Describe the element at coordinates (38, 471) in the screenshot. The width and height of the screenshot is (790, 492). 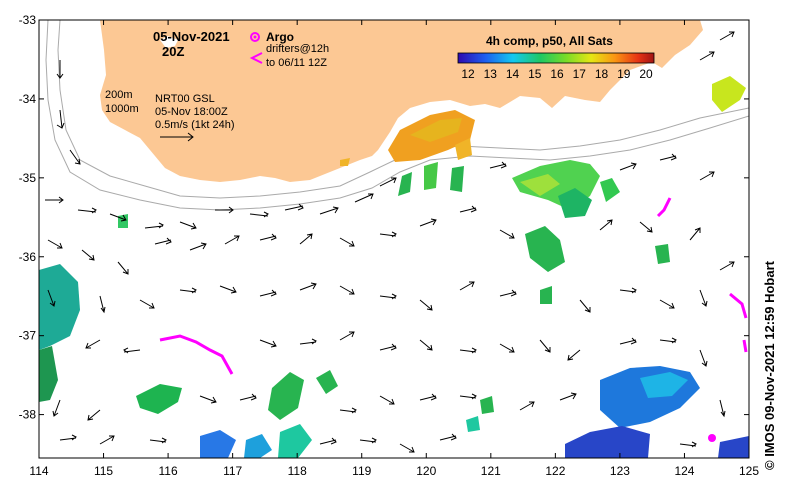
I see `x-tick-label: 114` at that location.